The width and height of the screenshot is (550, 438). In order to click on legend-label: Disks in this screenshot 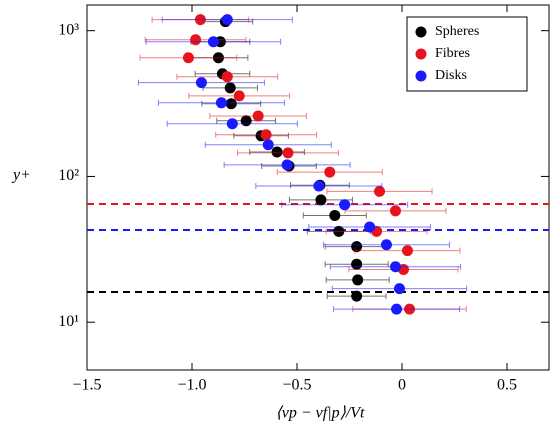, I will do `click(451, 75)`.